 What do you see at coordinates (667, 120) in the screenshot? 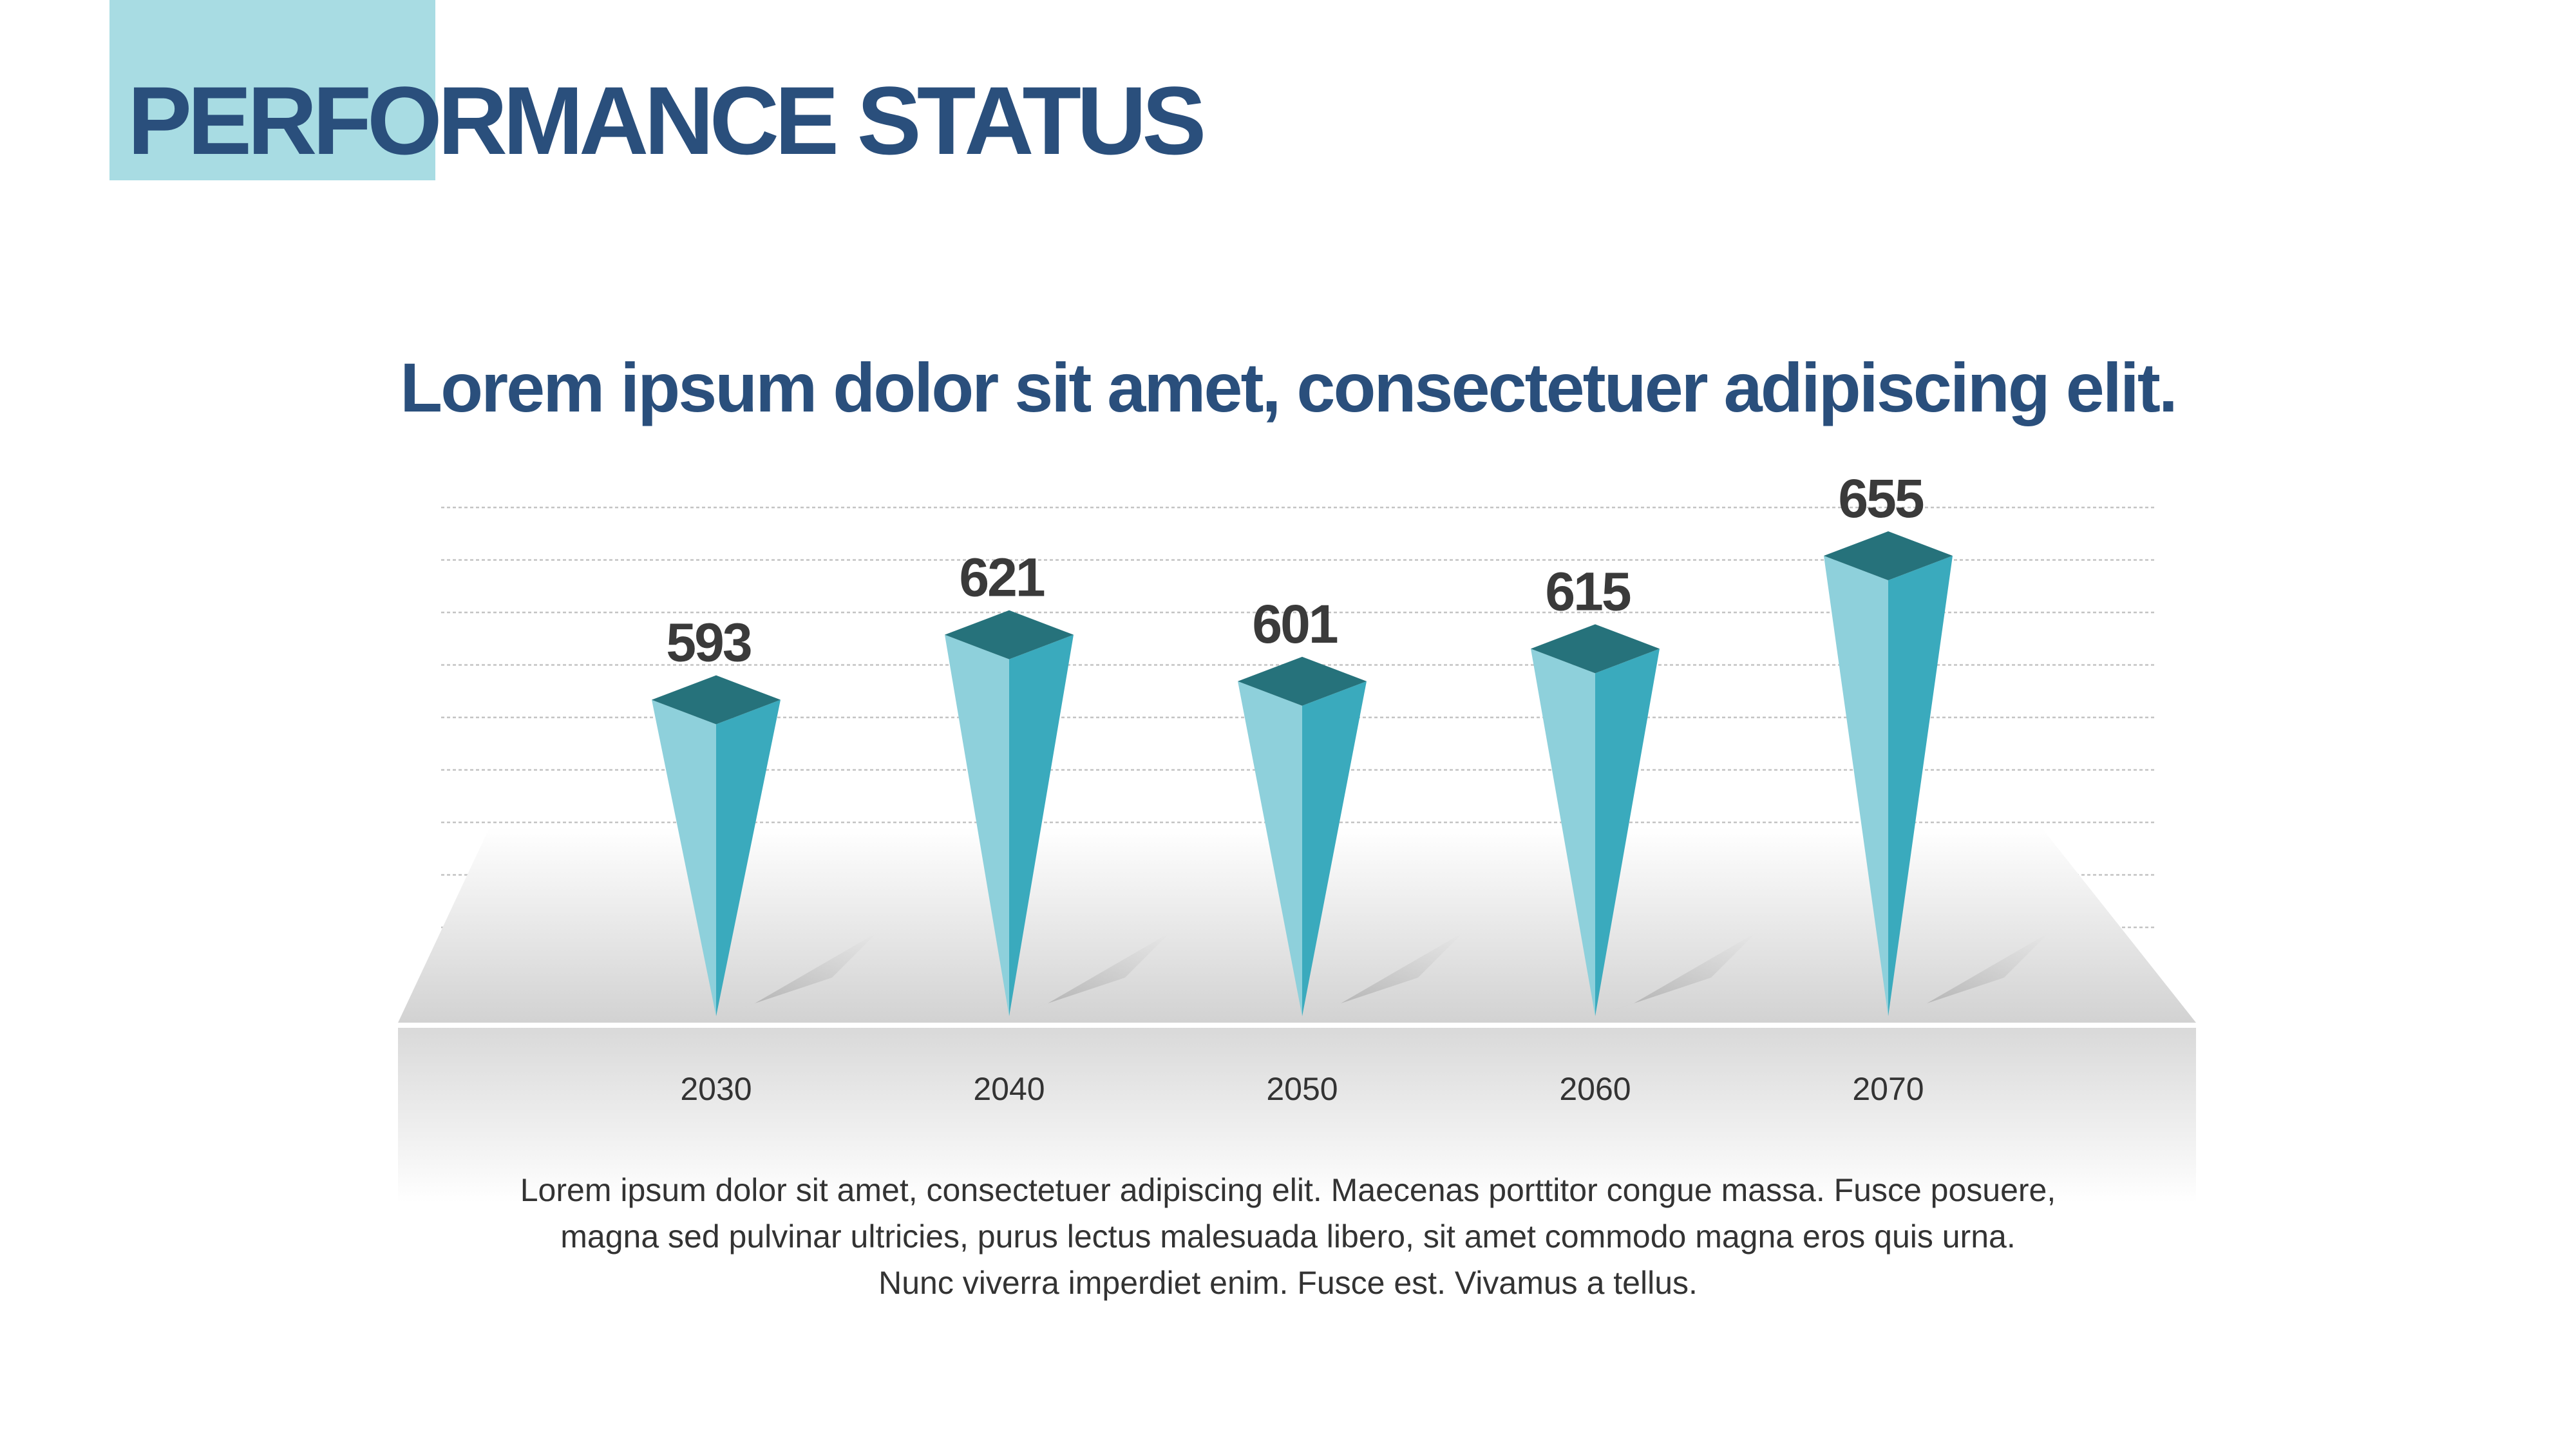
I see `page-title: PERFORMANCE STATUS` at bounding box center [667, 120].